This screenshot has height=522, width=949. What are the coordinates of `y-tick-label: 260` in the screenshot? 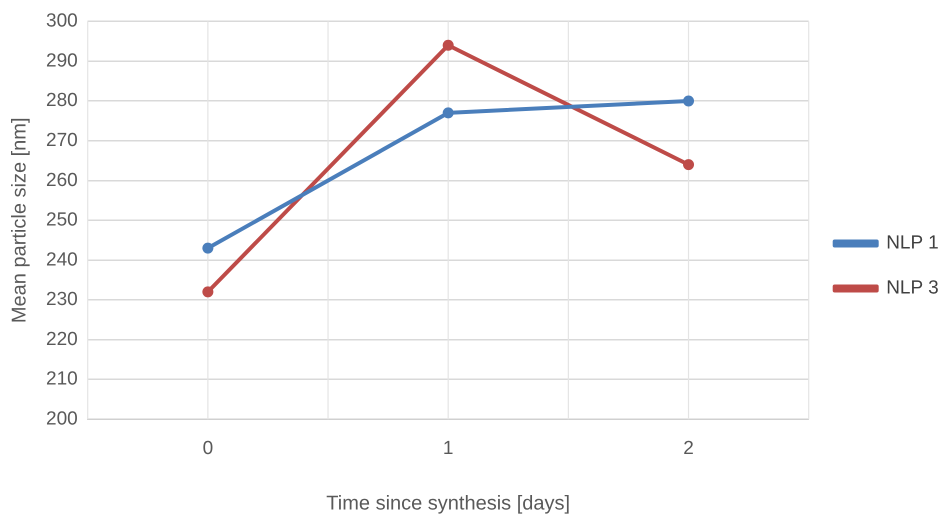 It's located at (62, 180).